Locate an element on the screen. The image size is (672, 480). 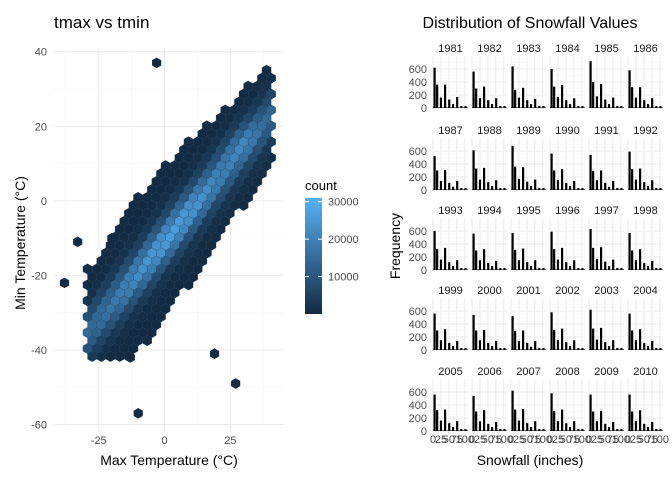
facet-strip-label: 1997 is located at coordinates (606, 211).